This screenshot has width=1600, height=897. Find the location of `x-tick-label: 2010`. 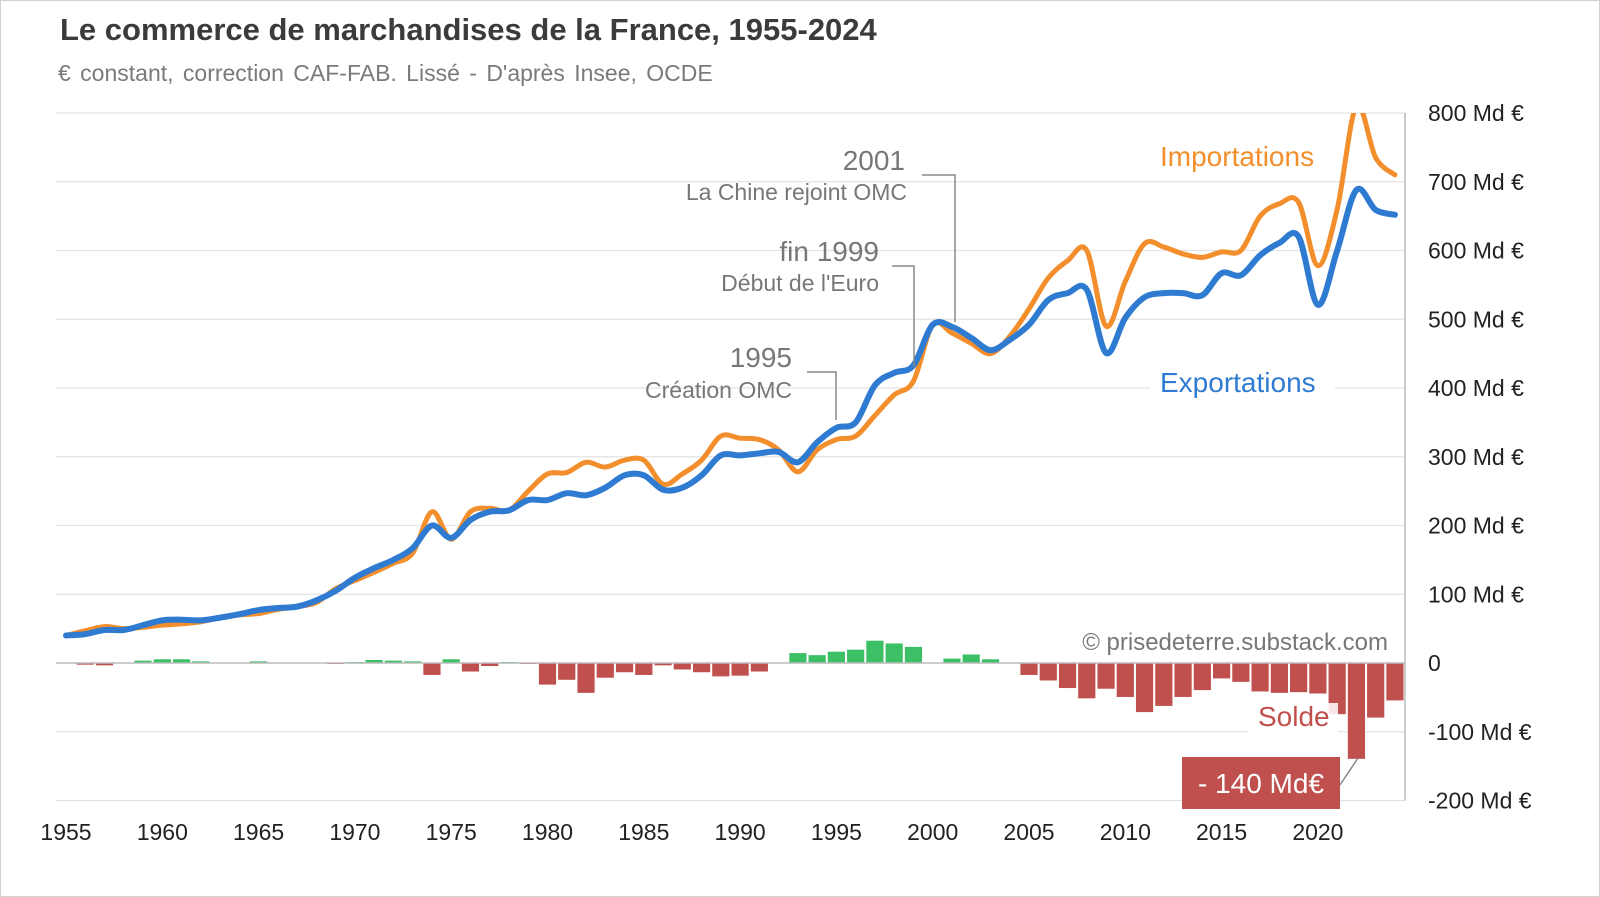

x-tick-label: 2010 is located at coordinates (1125, 832).